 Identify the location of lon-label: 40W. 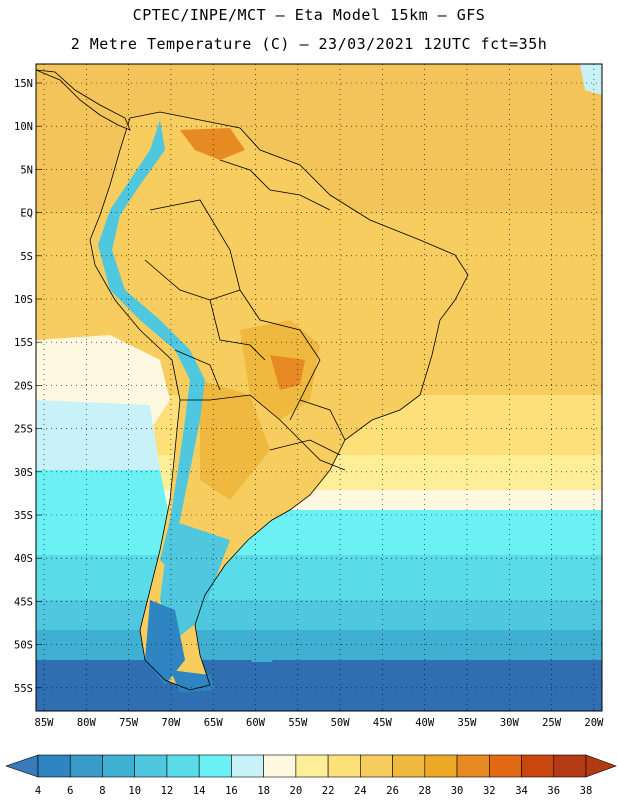
(425, 723).